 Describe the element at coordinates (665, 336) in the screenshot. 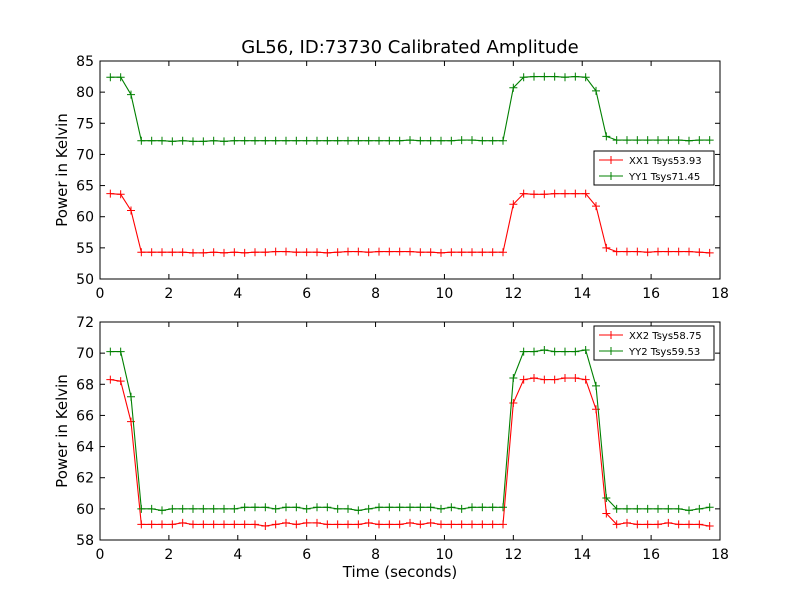

I see `legend-label: XX2 Tsys58.75` at that location.